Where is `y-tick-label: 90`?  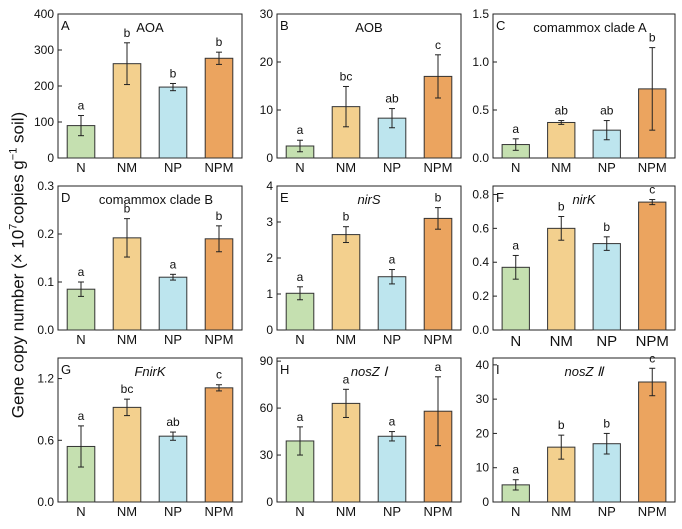
y-tick-label: 90 is located at coordinates (267, 361).